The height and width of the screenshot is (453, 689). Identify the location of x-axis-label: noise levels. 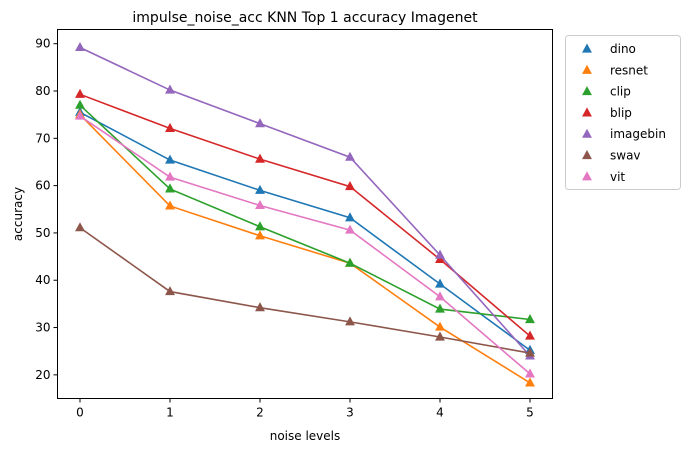
(305, 436).